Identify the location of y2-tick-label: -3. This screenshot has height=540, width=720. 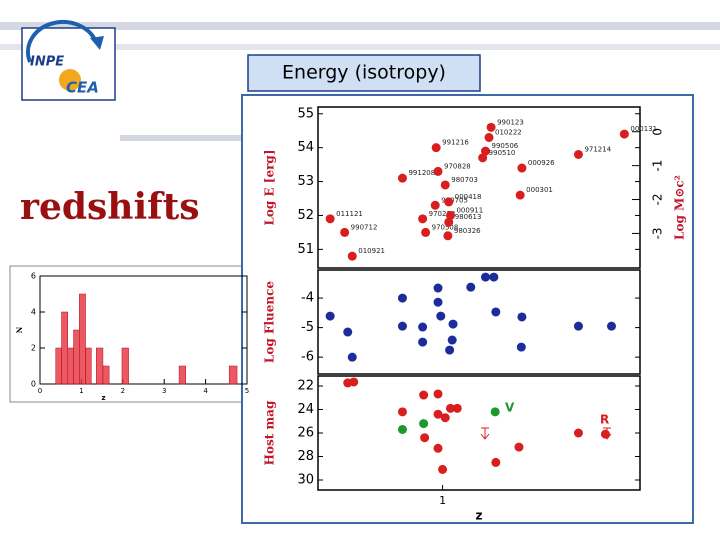
(658, 233).